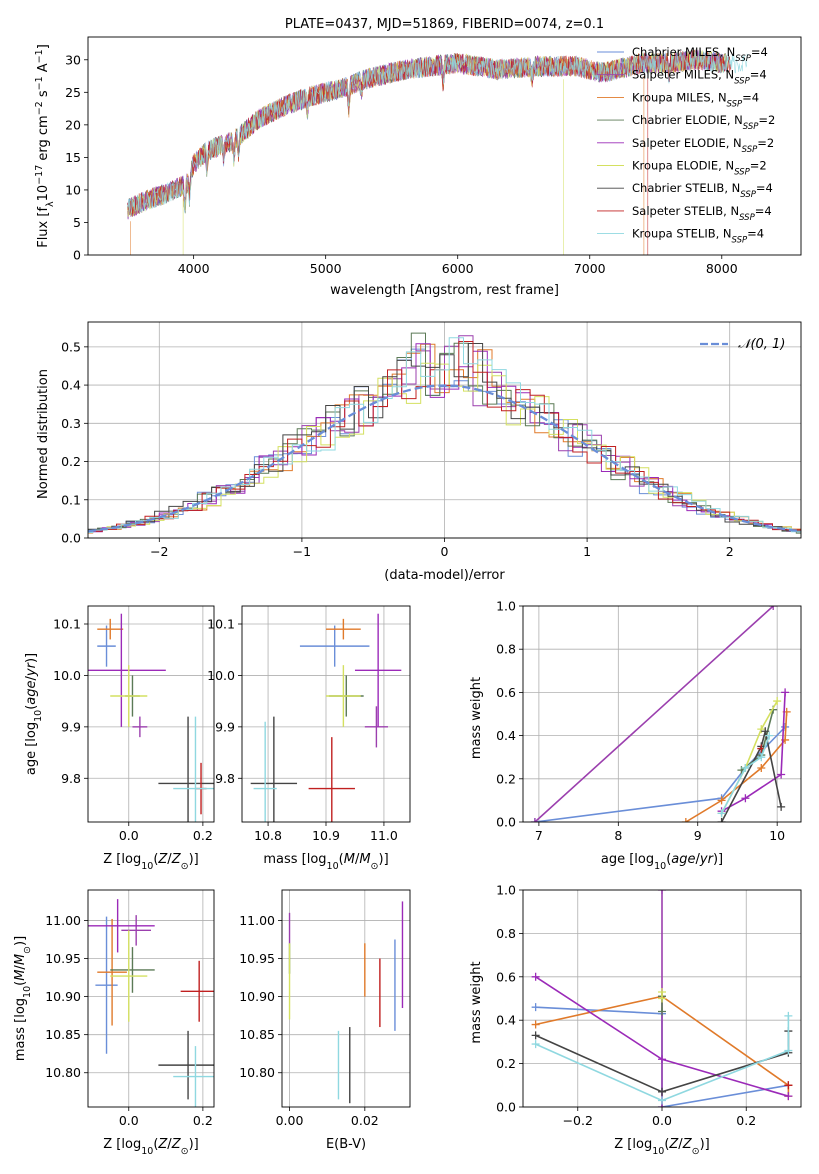 This screenshot has width=819, height=1174. Describe the element at coordinates (71, 499) in the screenshot. I see `y-tick-label: 0.1` at that location.